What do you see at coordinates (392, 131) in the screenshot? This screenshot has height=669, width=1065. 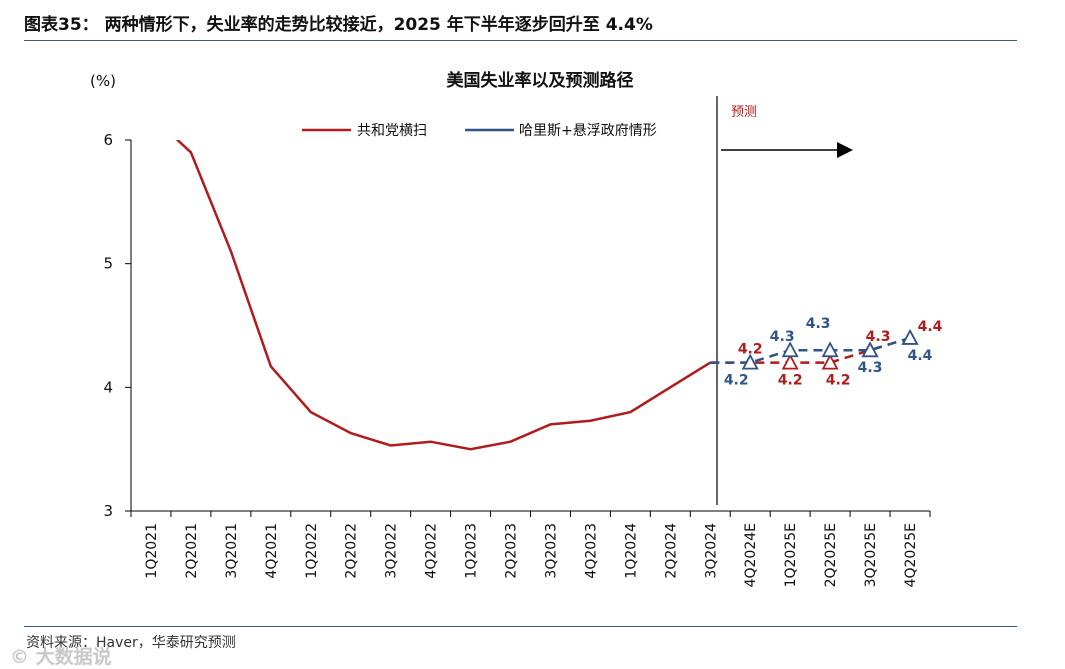 I see `legend-label-republican: 共和党横扫` at bounding box center [392, 131].